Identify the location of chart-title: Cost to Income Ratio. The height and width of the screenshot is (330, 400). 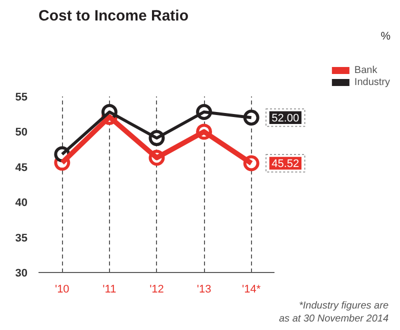
(113, 16).